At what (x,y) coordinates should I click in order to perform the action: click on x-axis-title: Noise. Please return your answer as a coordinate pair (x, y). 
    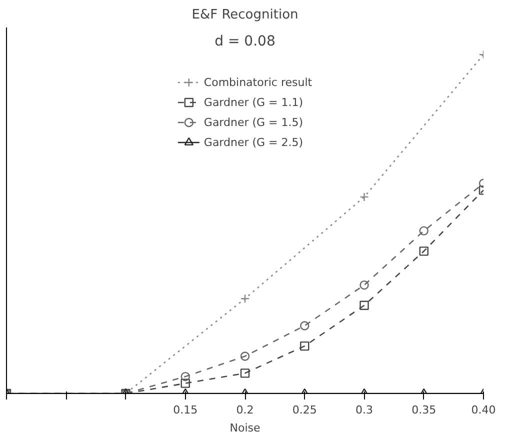
    Looking at the image, I should click on (245, 428).